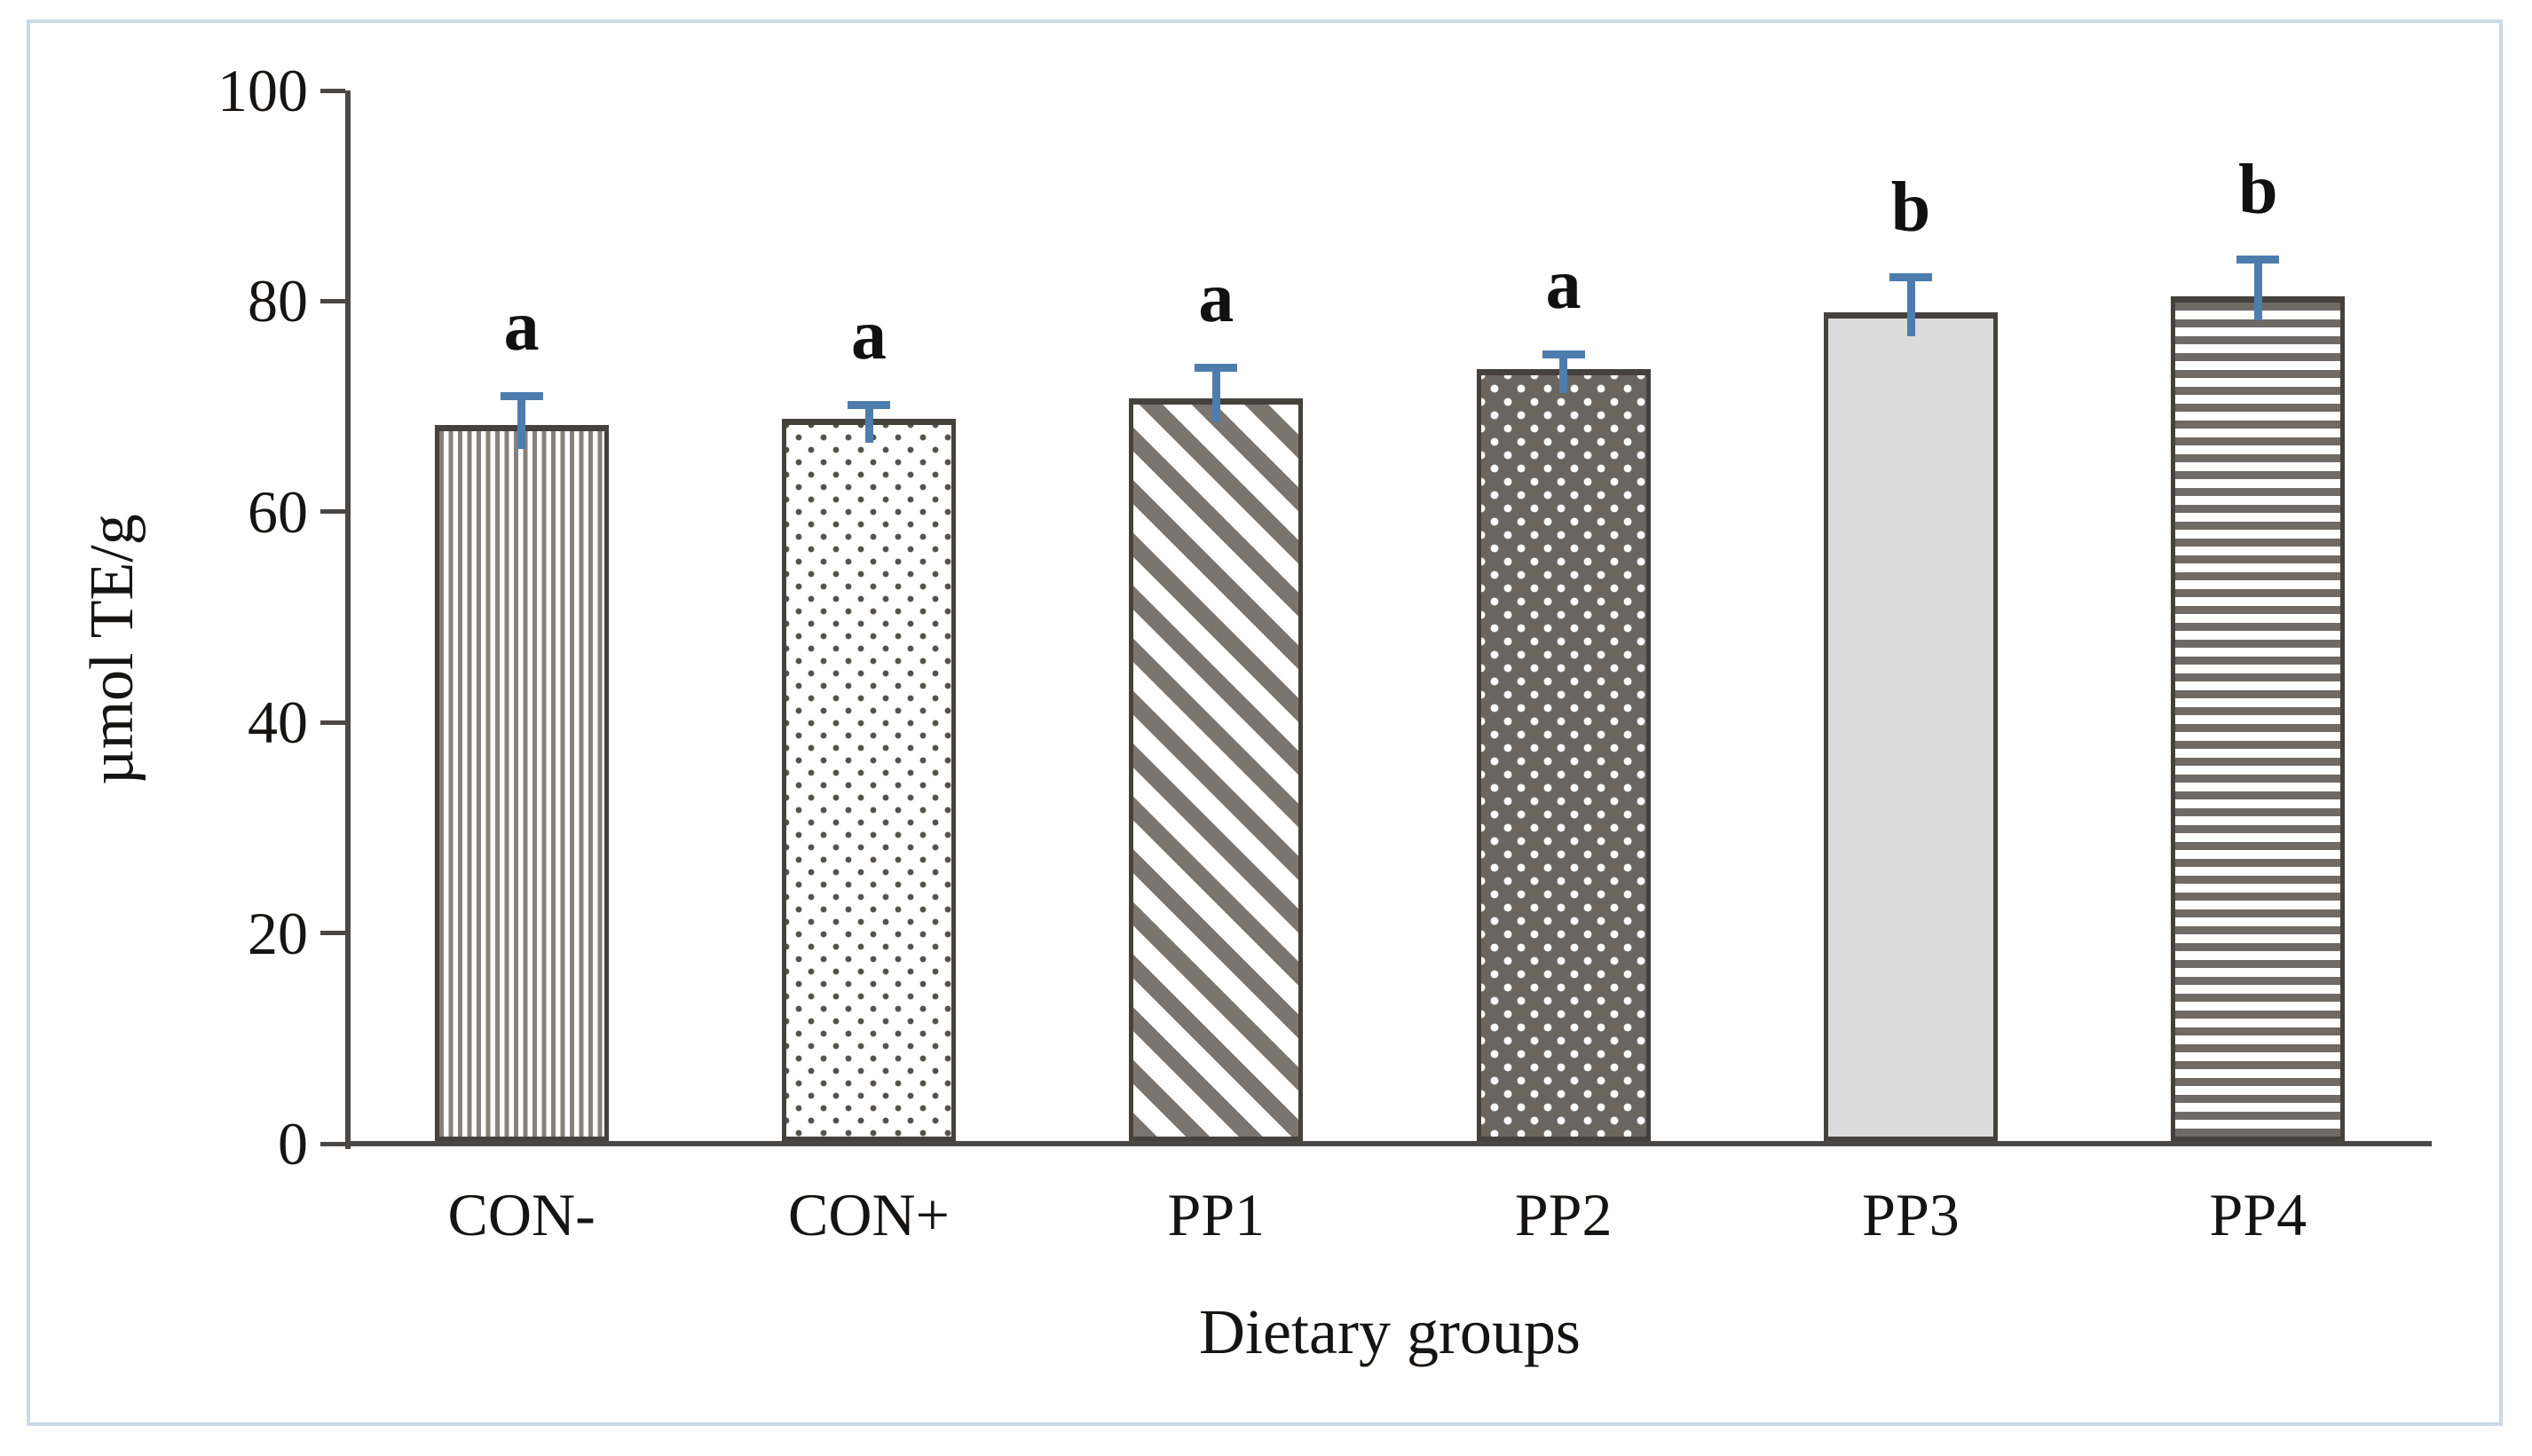 Image resolution: width=2532 pixels, height=1456 pixels. I want to click on x-category-label: PP2, so click(1564, 1214).